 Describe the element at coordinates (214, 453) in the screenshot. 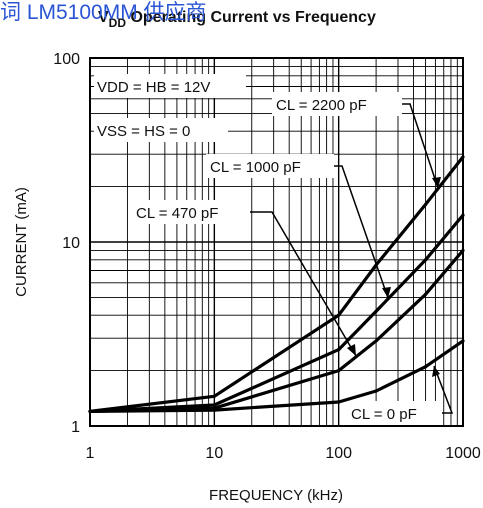

I see `x-tick-label: 10` at that location.